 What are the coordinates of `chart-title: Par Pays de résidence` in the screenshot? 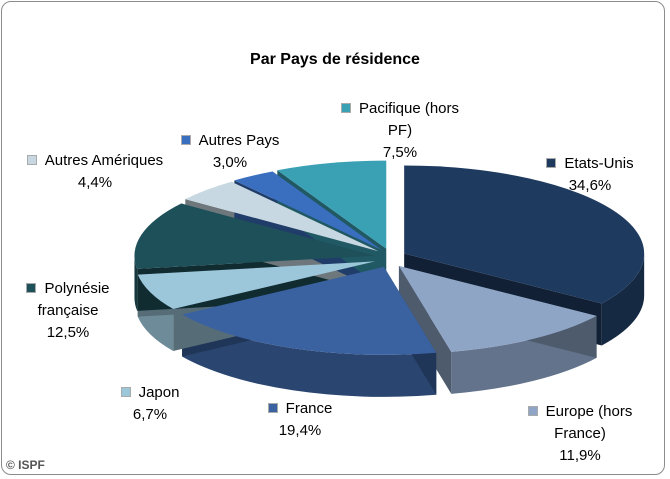 It's located at (335, 59).